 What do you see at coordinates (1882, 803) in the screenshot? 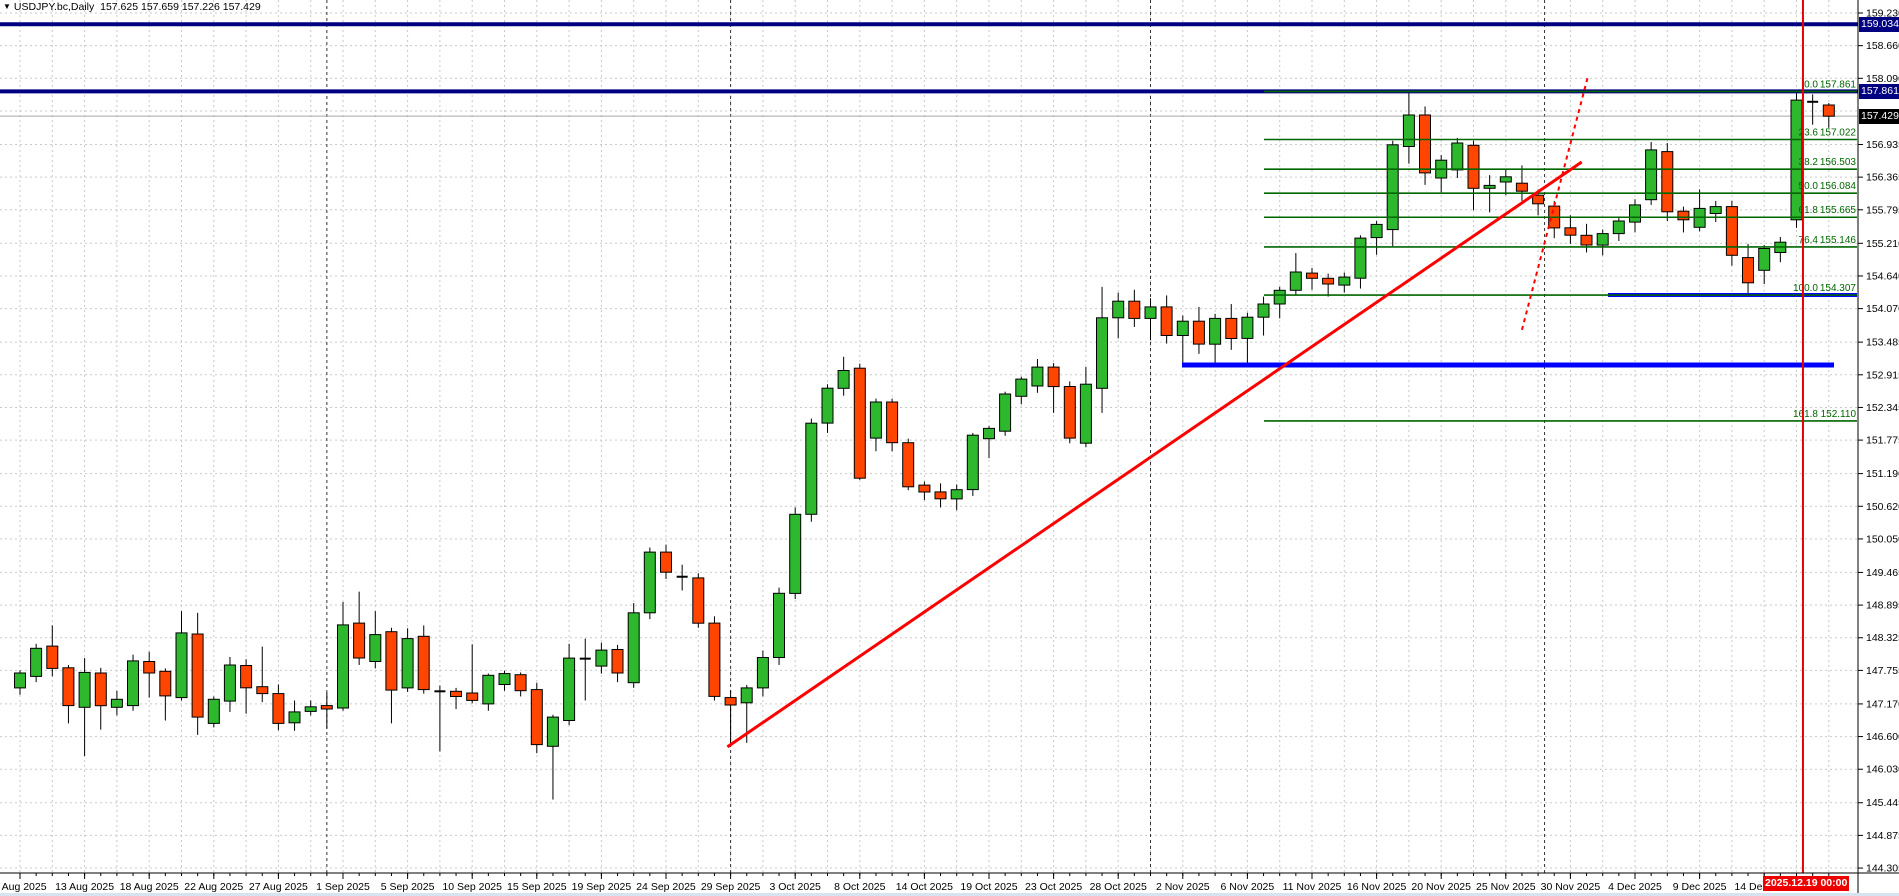
I see `price-tick-label: 145.445` at bounding box center [1882, 803].